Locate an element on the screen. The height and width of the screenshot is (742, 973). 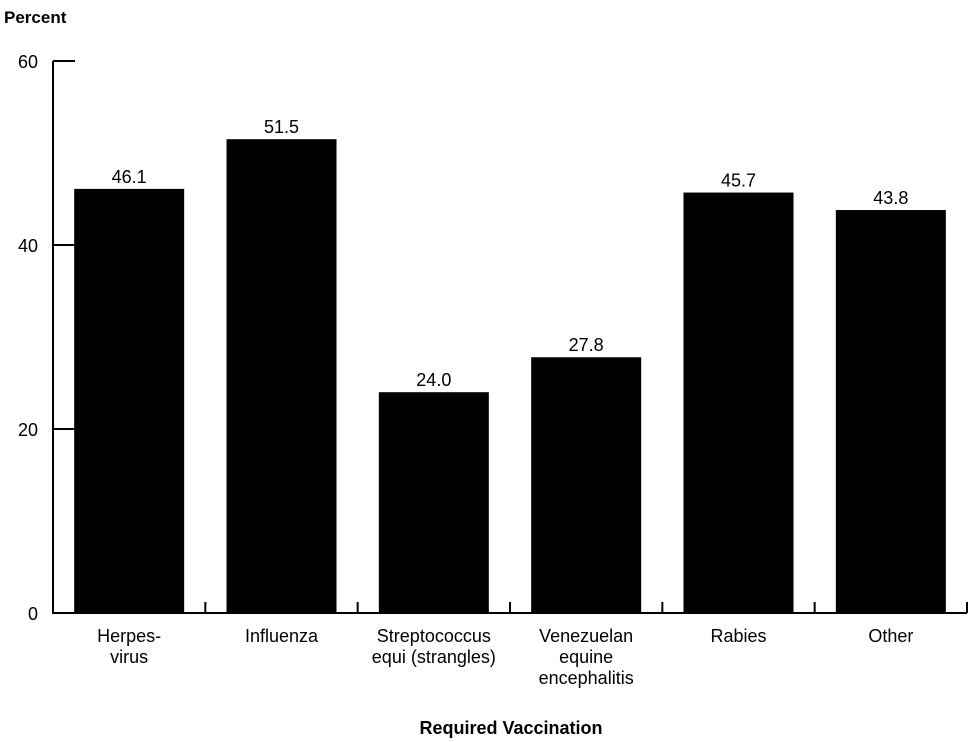
category-label: Rabies is located at coordinates (738, 636).